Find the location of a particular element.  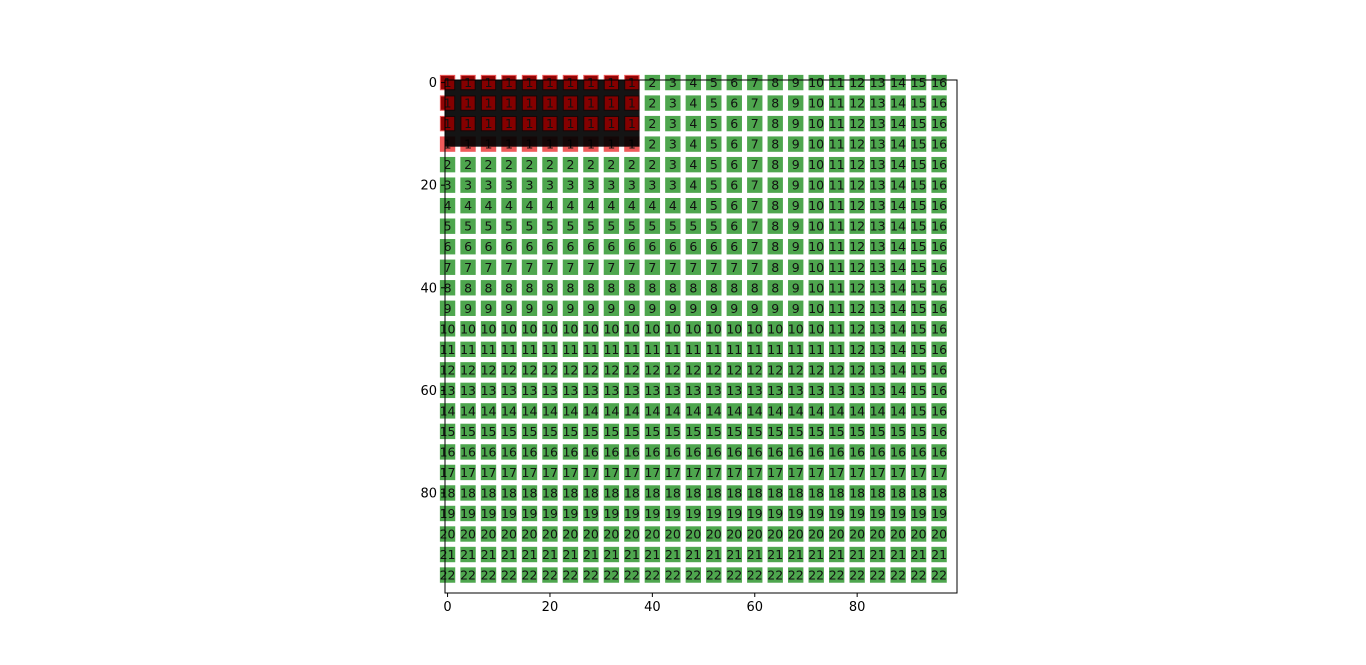

cell-value-label: 20 is located at coordinates (775, 534).